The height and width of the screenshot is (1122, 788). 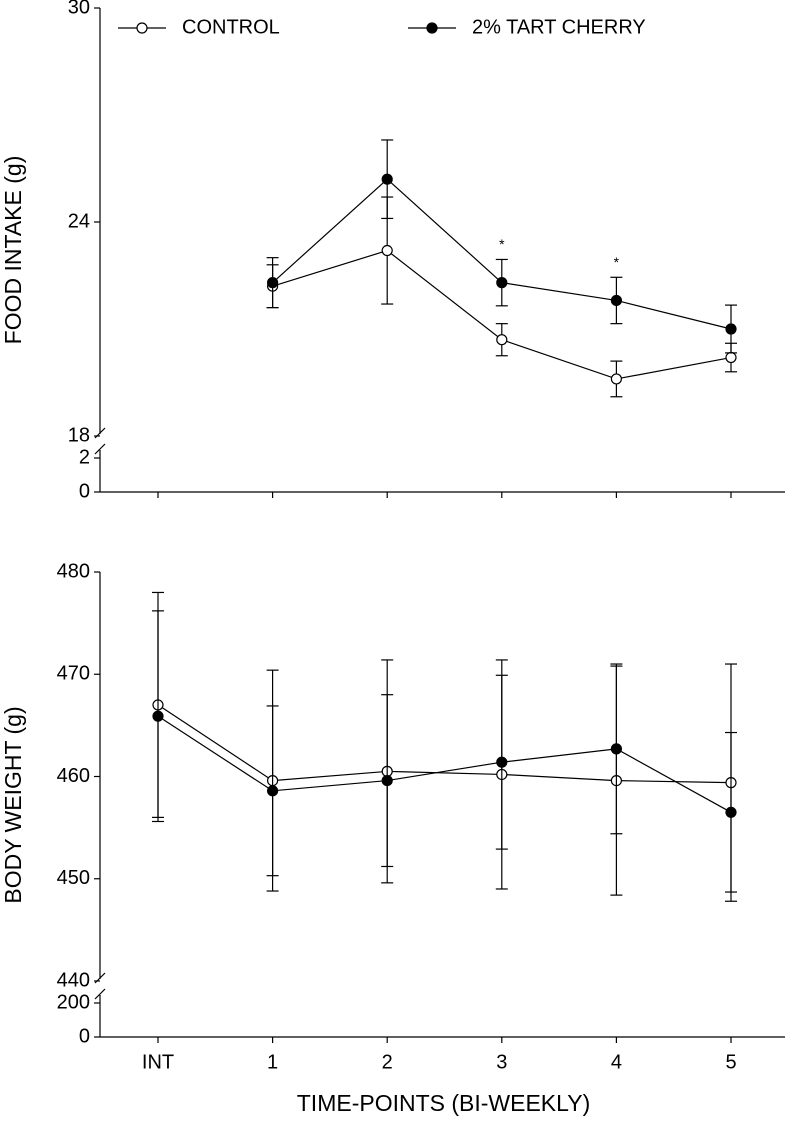 What do you see at coordinates (387, 1062) in the screenshot?
I see `x-tick-label: 2` at bounding box center [387, 1062].